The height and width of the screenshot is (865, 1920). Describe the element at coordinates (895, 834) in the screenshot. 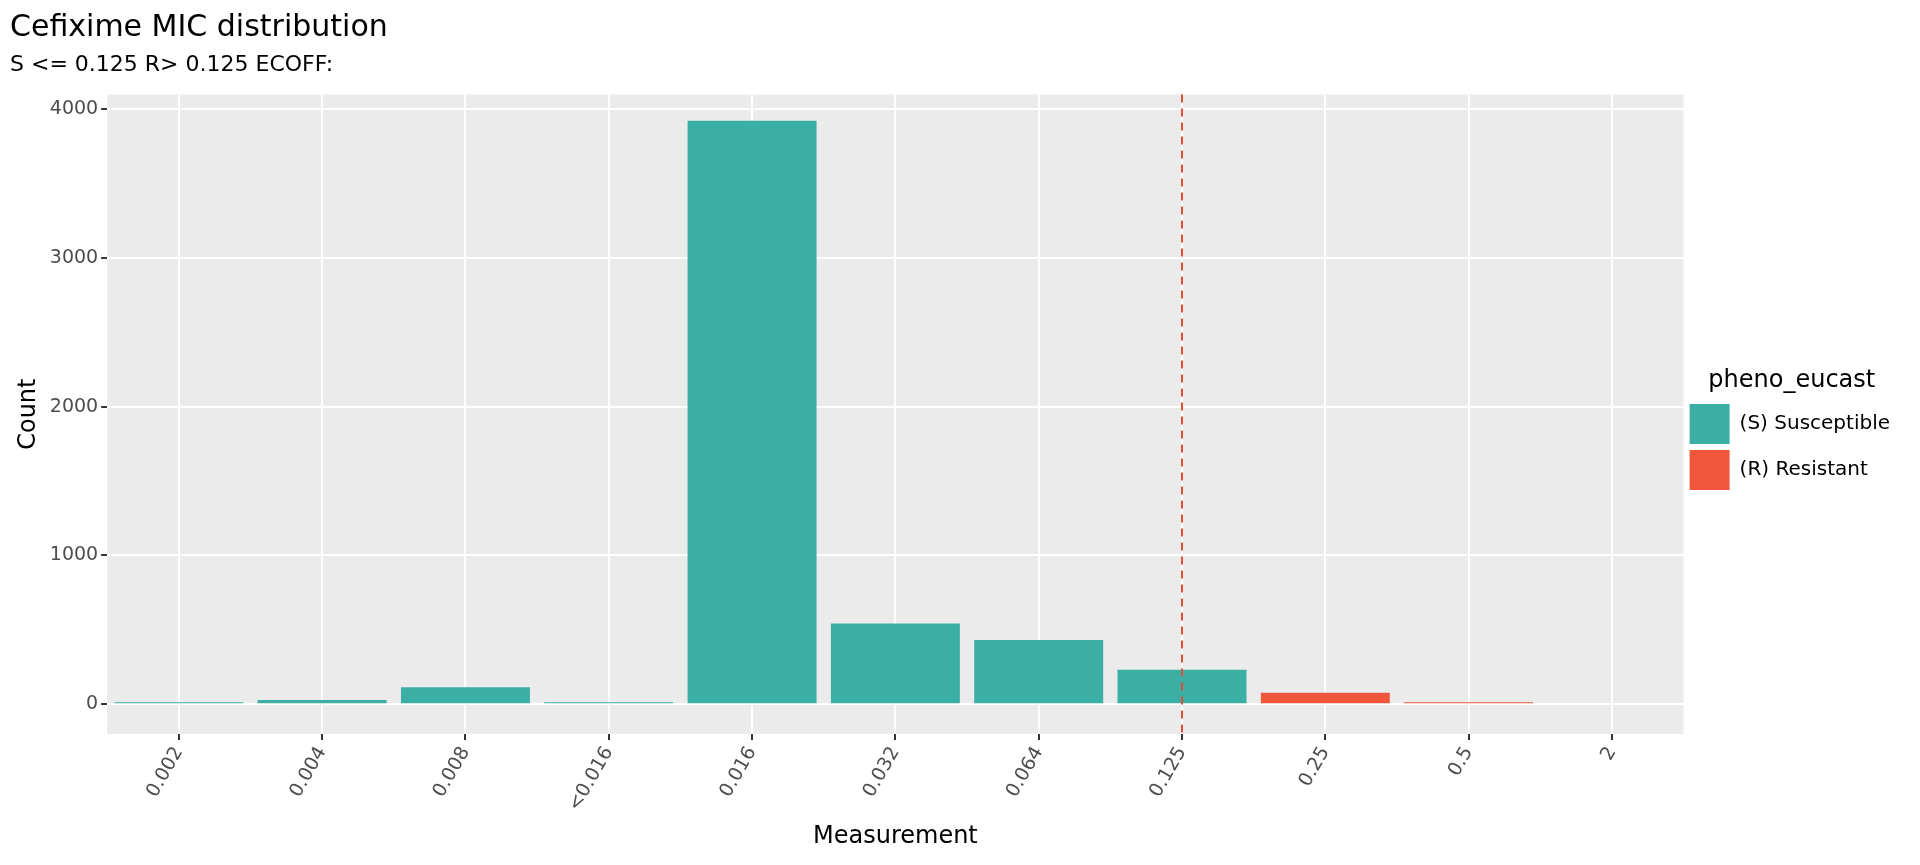

I see `x-axis-title: Measurement` at that location.